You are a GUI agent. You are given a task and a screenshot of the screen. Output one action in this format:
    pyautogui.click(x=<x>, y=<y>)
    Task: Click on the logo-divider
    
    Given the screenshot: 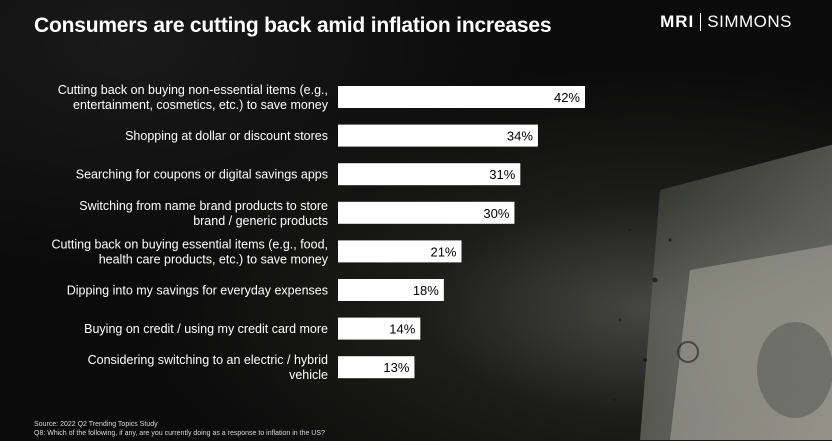 What is the action you would take?
    pyautogui.click(x=701, y=22)
    